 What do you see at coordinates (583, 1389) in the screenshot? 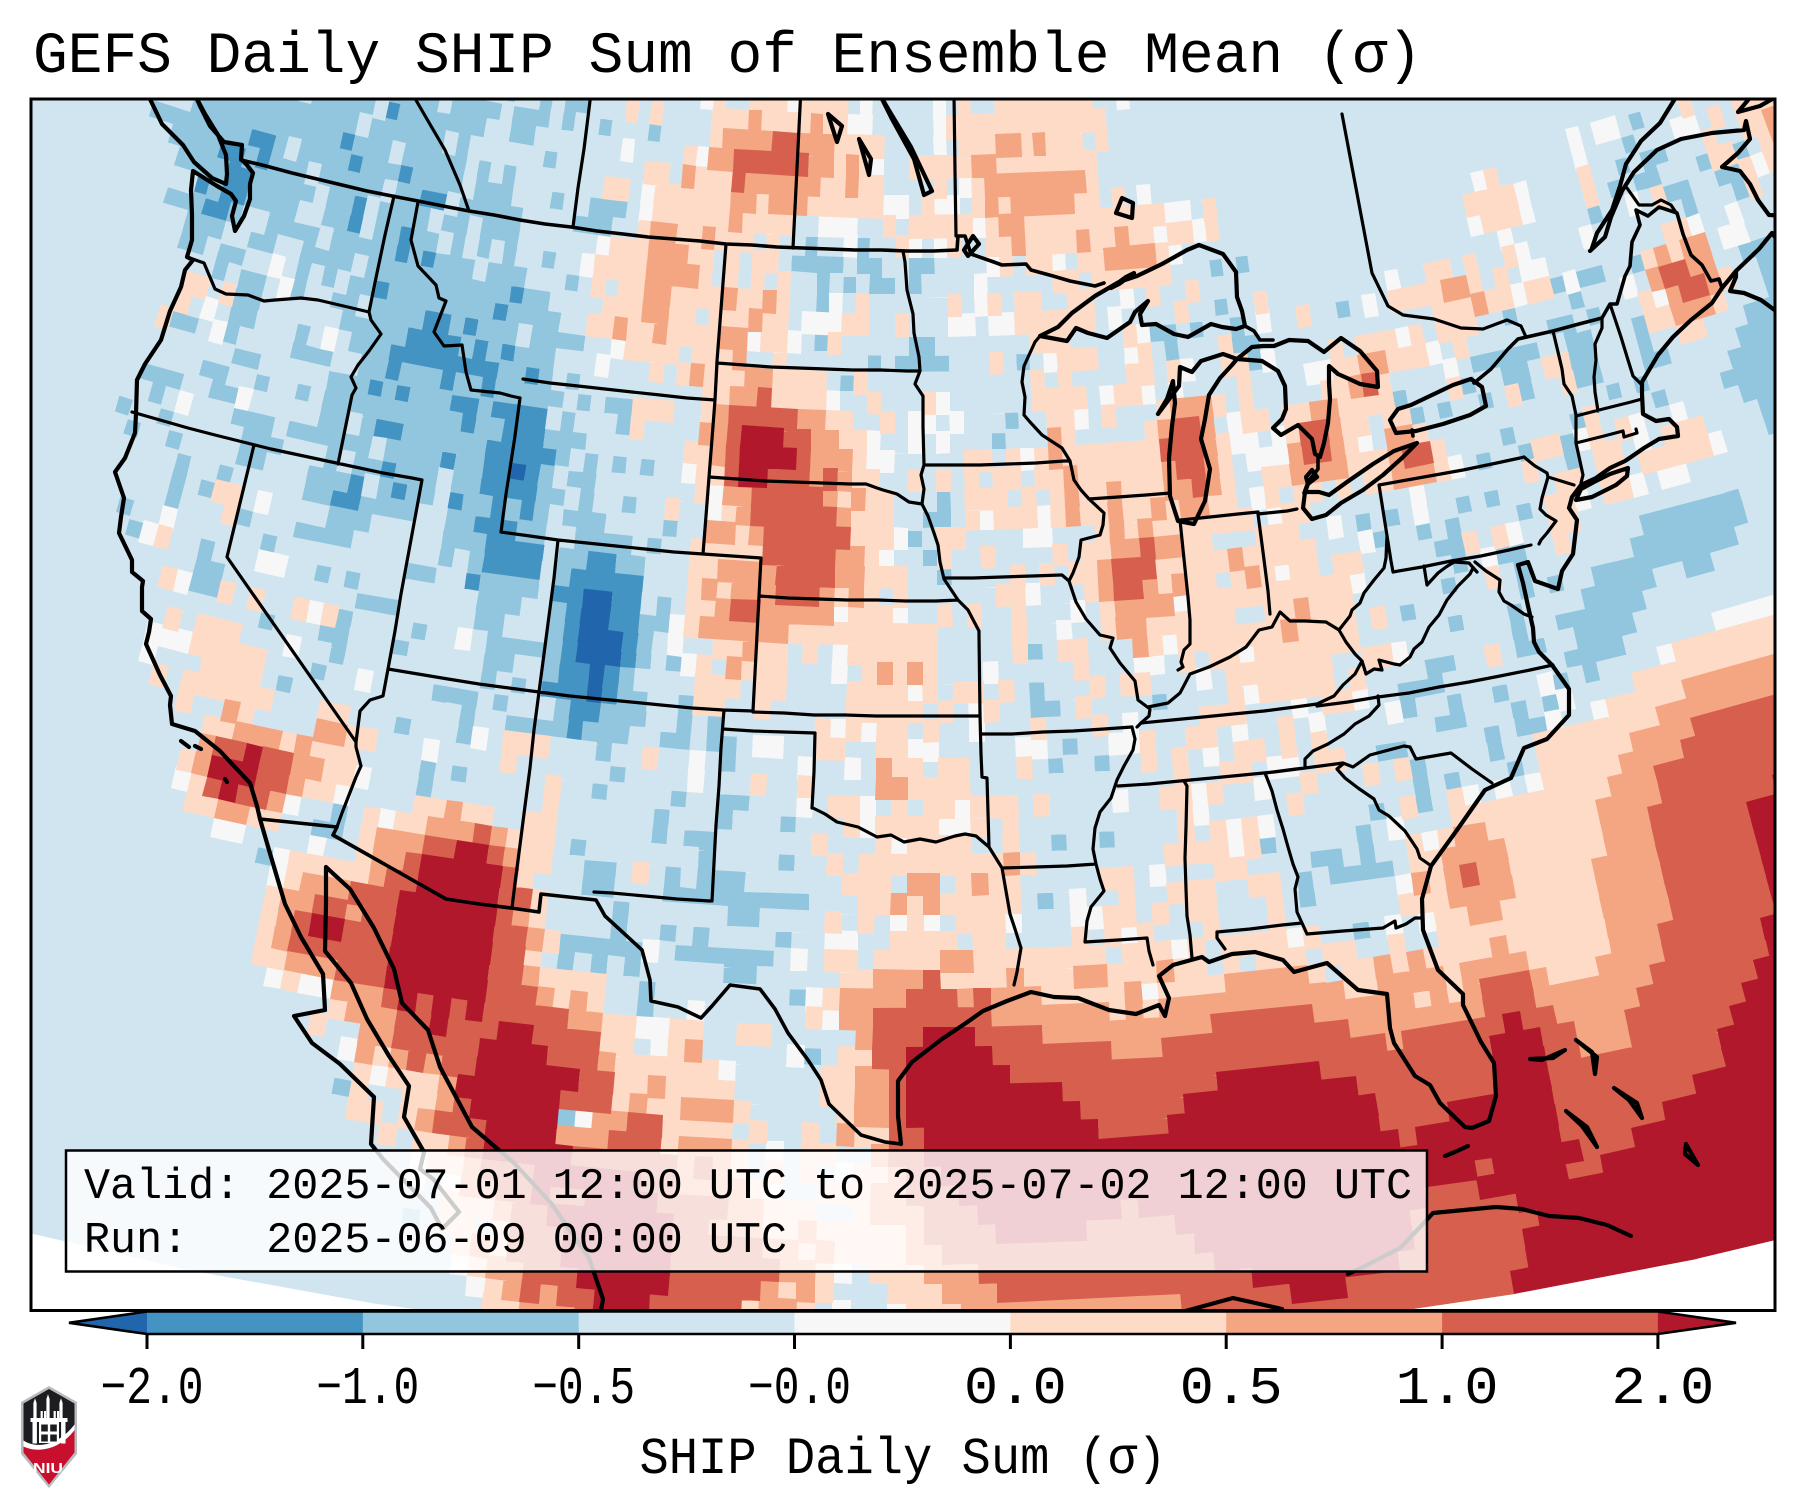
I see `svg-text: −0.5` at bounding box center [583, 1389].